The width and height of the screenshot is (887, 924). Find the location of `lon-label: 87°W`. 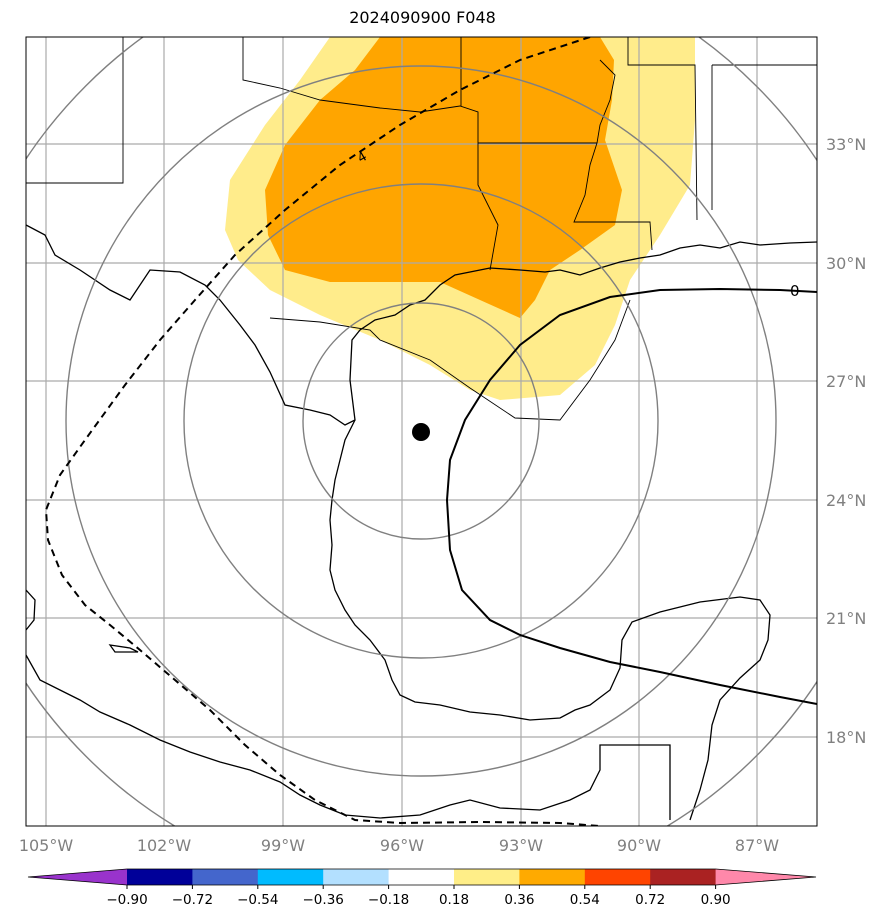

lon-label: 87°W is located at coordinates (757, 845).